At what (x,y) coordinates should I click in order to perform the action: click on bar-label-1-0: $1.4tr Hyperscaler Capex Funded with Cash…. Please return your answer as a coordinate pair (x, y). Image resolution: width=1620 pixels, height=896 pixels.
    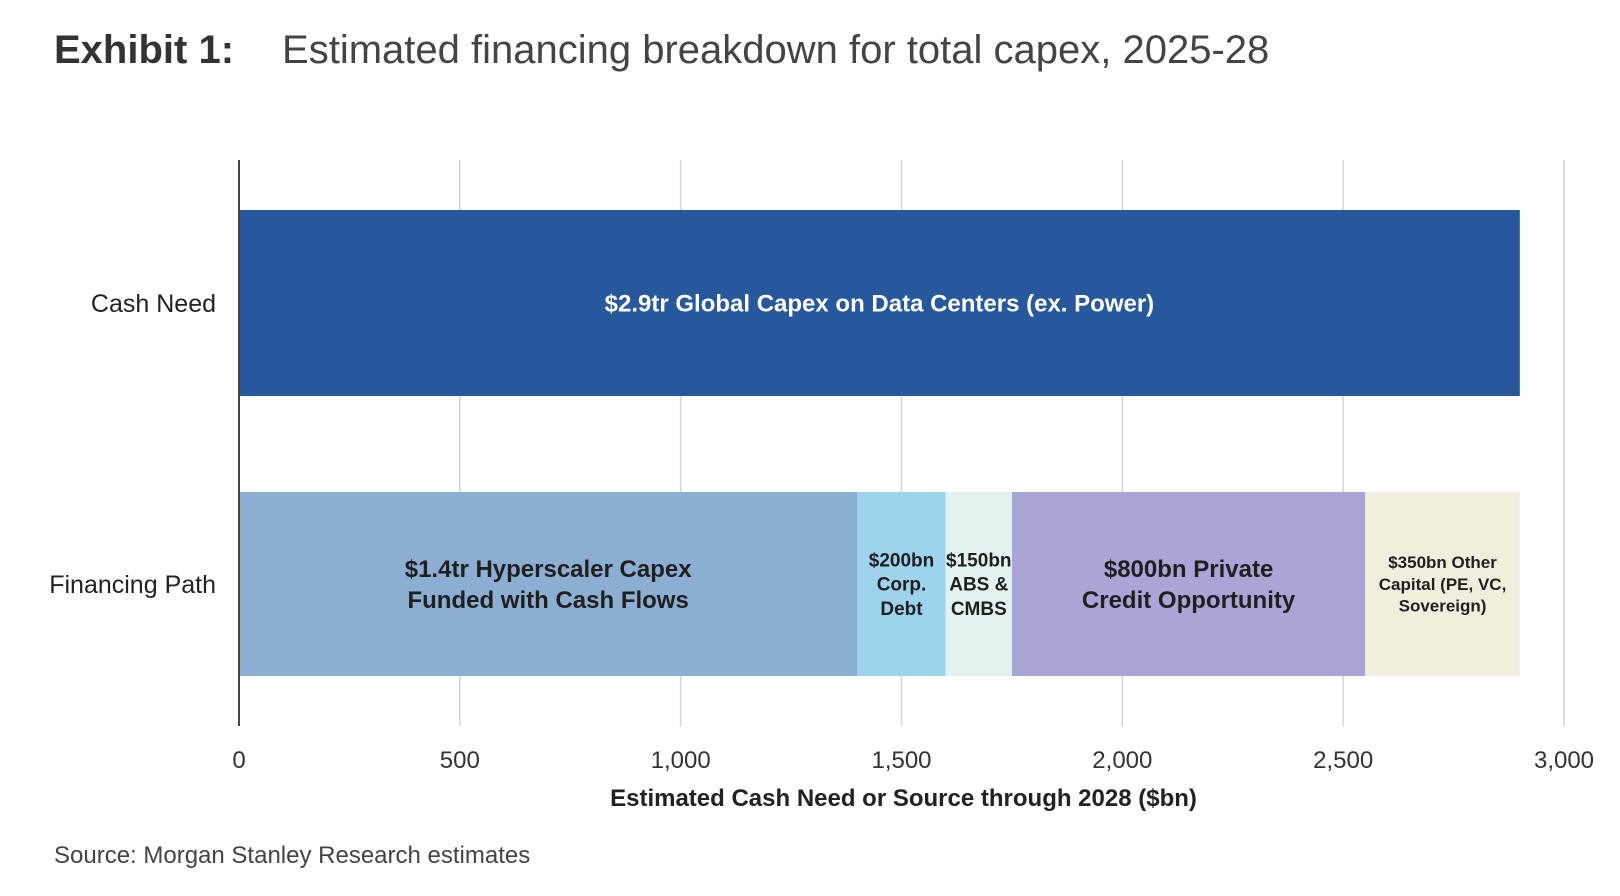
    Looking at the image, I should click on (548, 585).